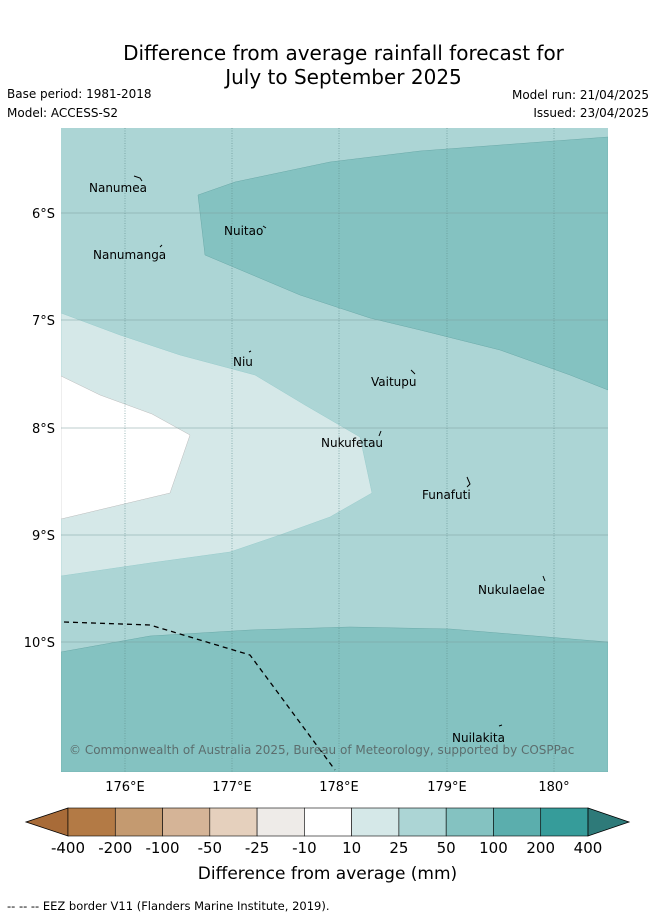  Describe the element at coordinates (43, 536) in the screenshot. I see `lat-label-9s: 9°S` at that location.